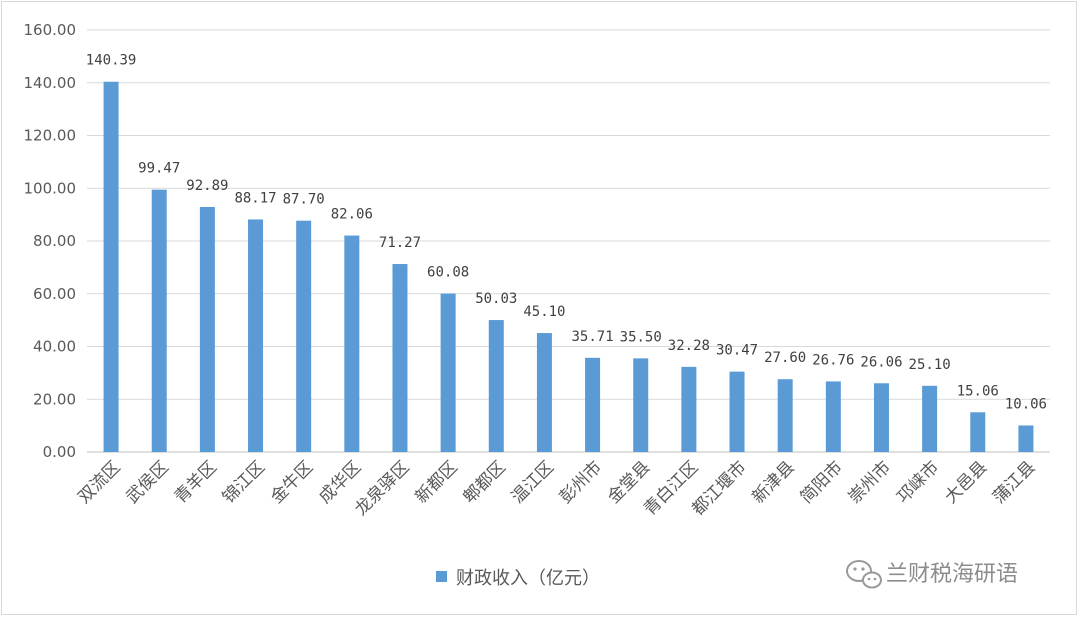  Describe the element at coordinates (1026, 404) in the screenshot. I see `data-label: 10.06` at that location.